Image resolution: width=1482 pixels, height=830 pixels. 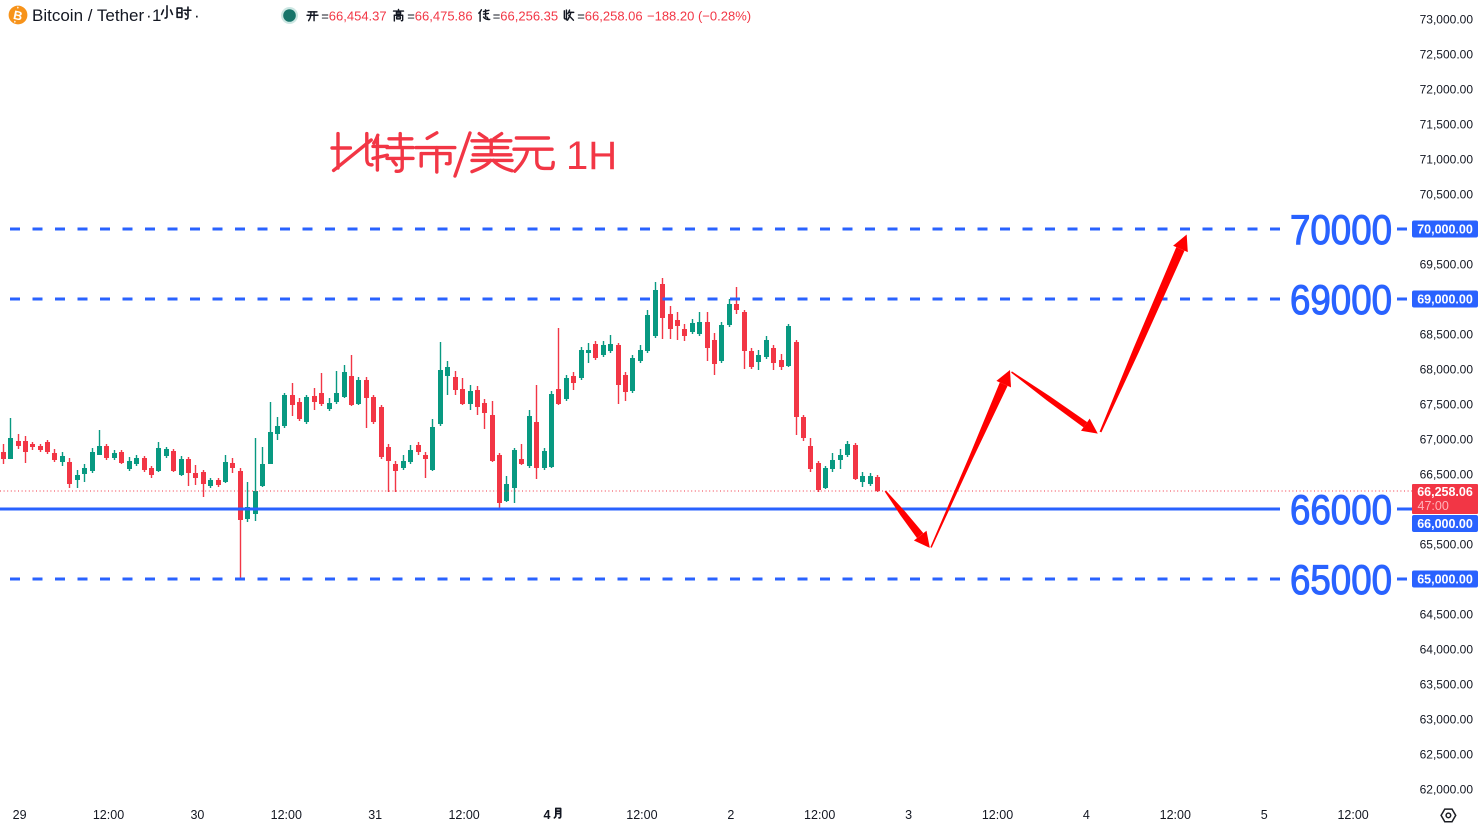 I want to click on svg-text: 64,500.00, so click(x=1447, y=615).